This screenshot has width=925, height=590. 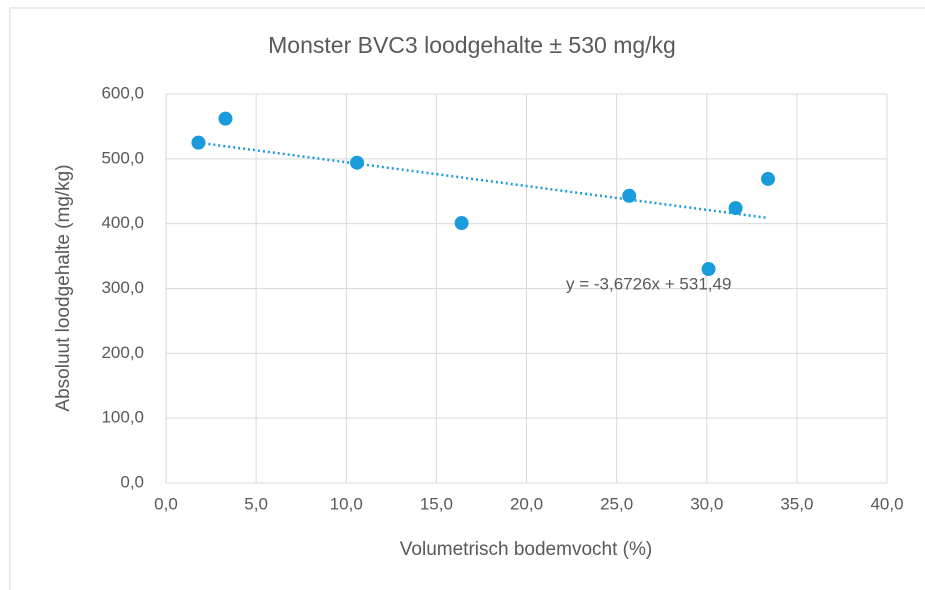 I want to click on y-tick-label: 0,0, so click(x=132, y=481).